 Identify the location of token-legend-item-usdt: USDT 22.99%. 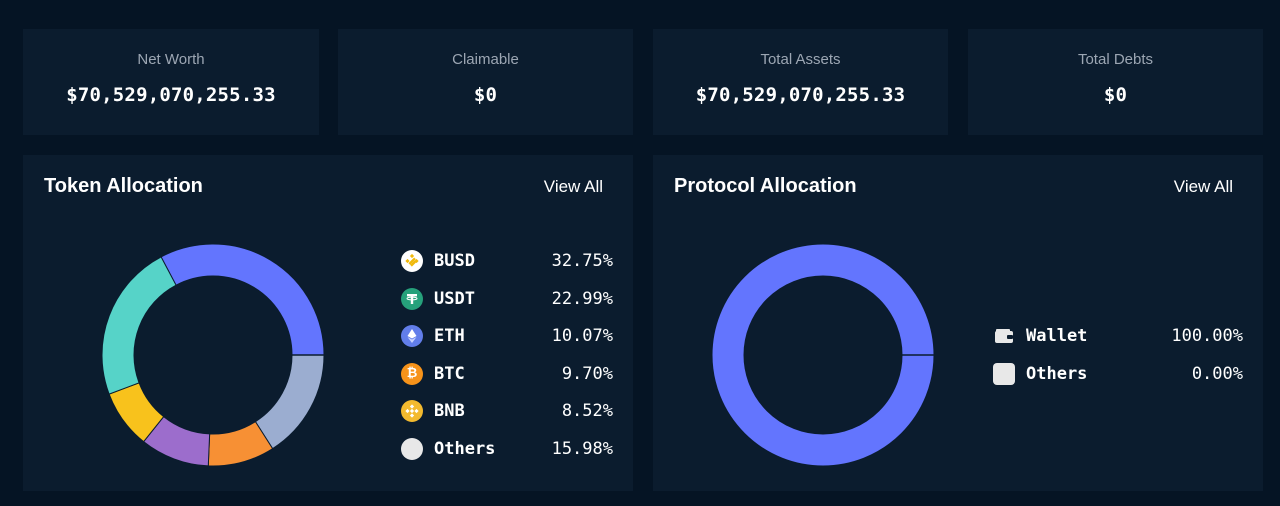
(507, 299).